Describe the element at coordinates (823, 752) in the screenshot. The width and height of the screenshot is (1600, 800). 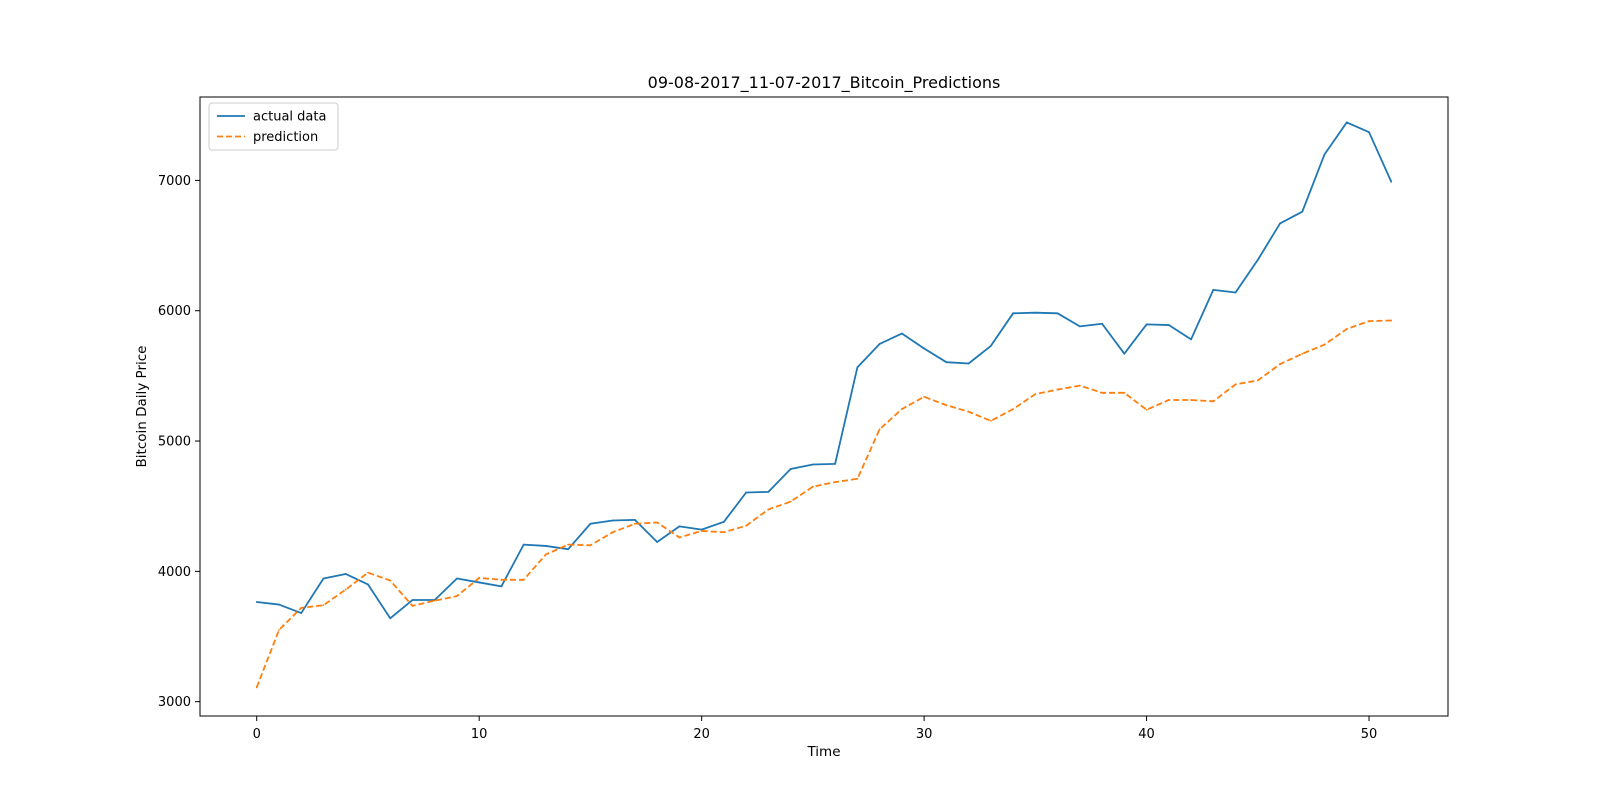
I see `x-axis-title: Time` at that location.